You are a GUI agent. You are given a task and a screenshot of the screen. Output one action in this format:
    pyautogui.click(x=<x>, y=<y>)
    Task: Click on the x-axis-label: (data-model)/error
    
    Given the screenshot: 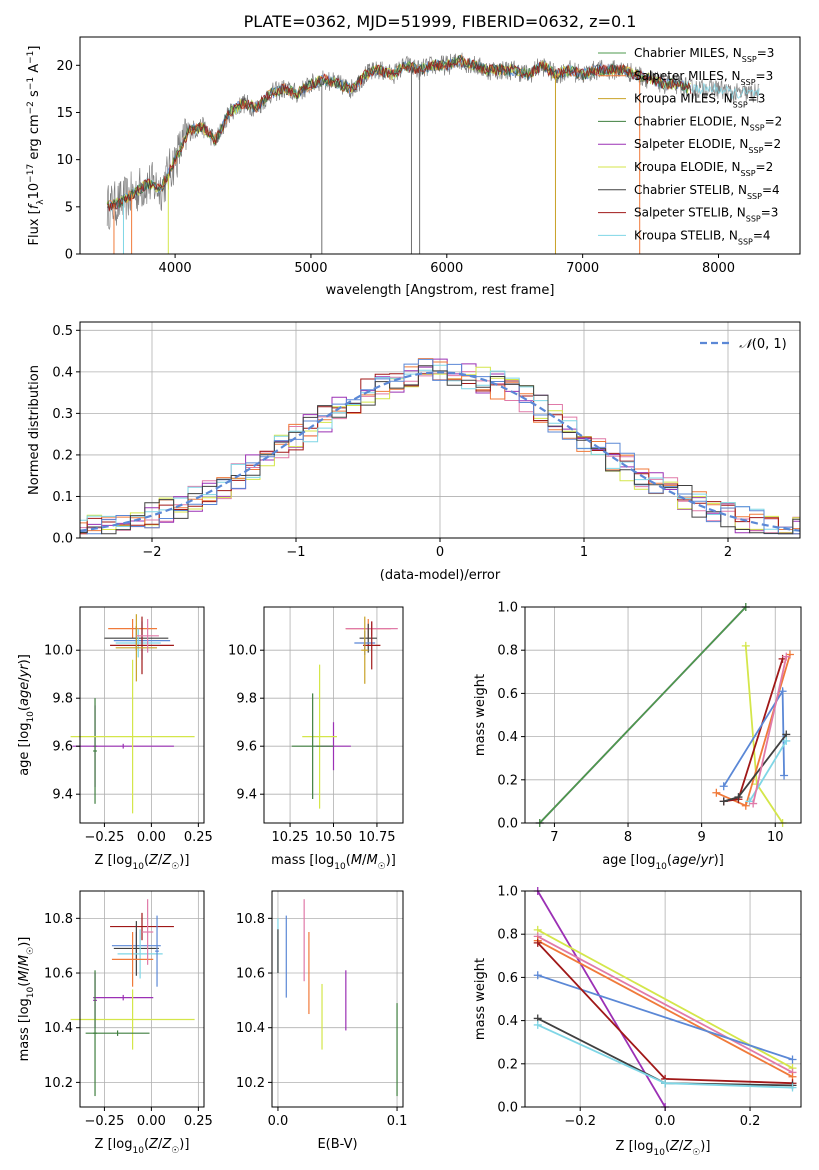 What is the action you would take?
    pyautogui.click(x=440, y=575)
    